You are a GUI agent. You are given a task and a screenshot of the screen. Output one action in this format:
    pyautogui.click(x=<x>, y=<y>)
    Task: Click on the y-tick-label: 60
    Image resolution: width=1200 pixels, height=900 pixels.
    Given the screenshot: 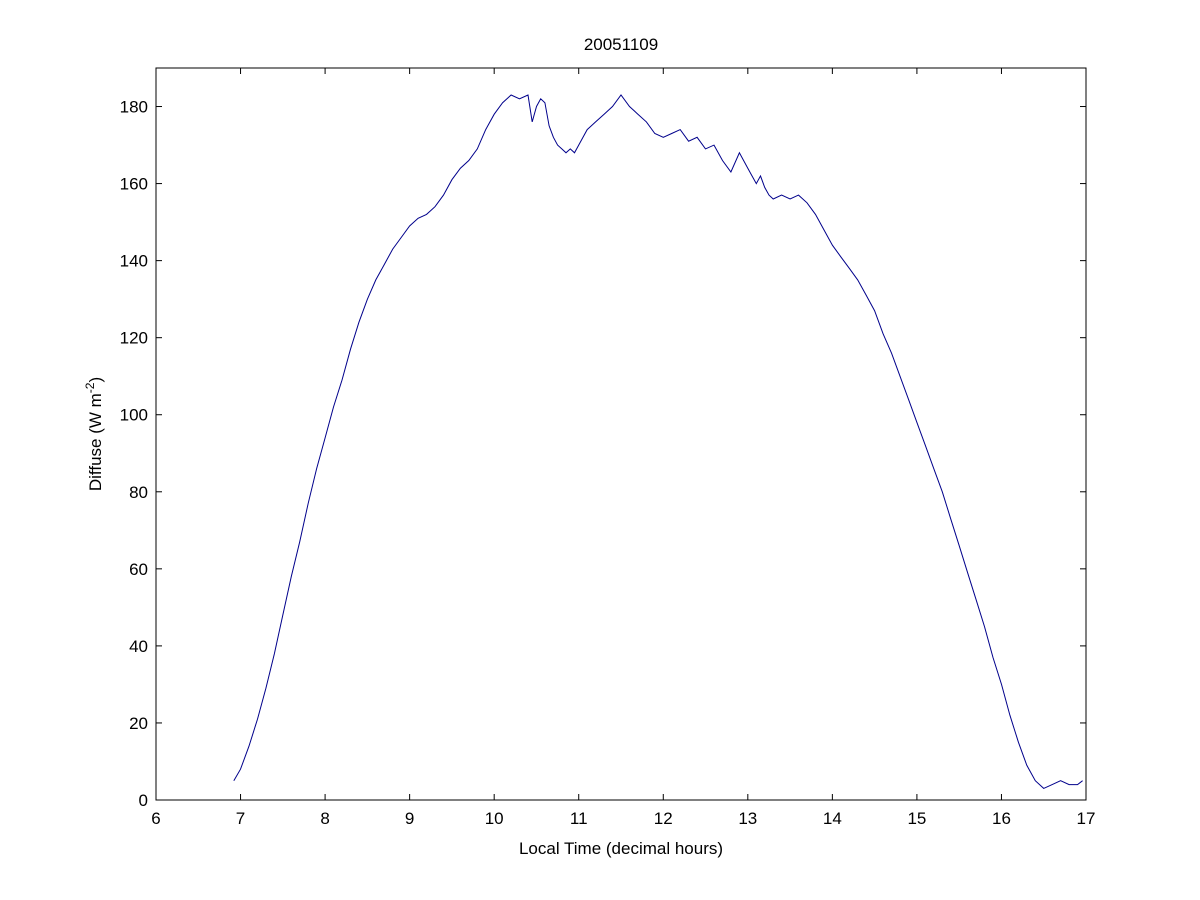 What is the action you would take?
    pyautogui.click(x=138, y=569)
    